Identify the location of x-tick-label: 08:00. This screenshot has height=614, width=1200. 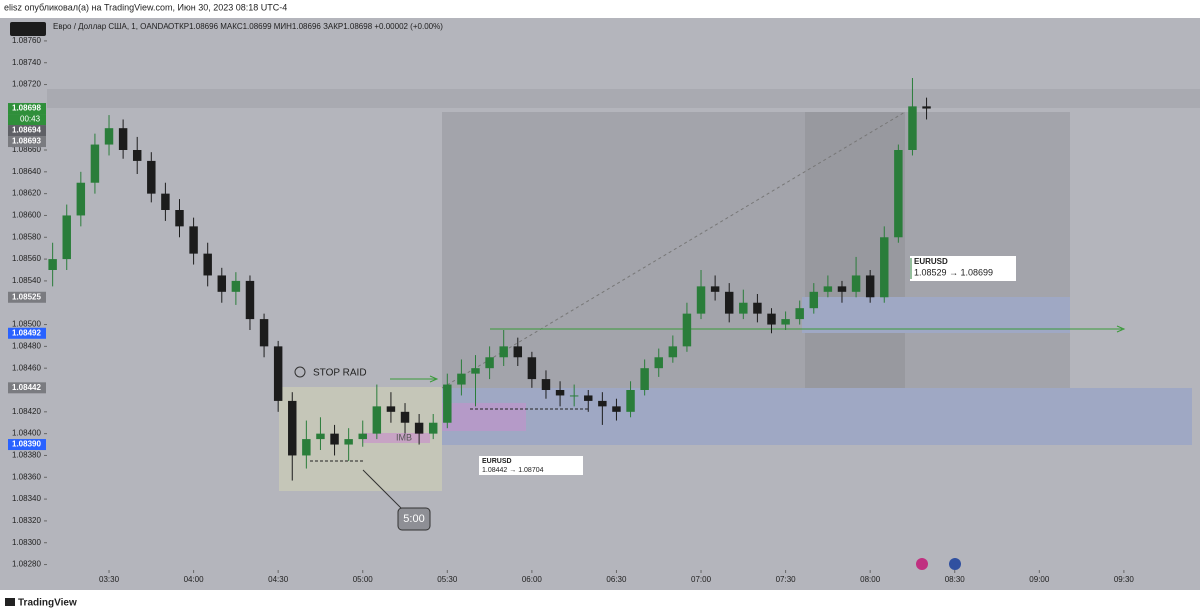
(870, 579).